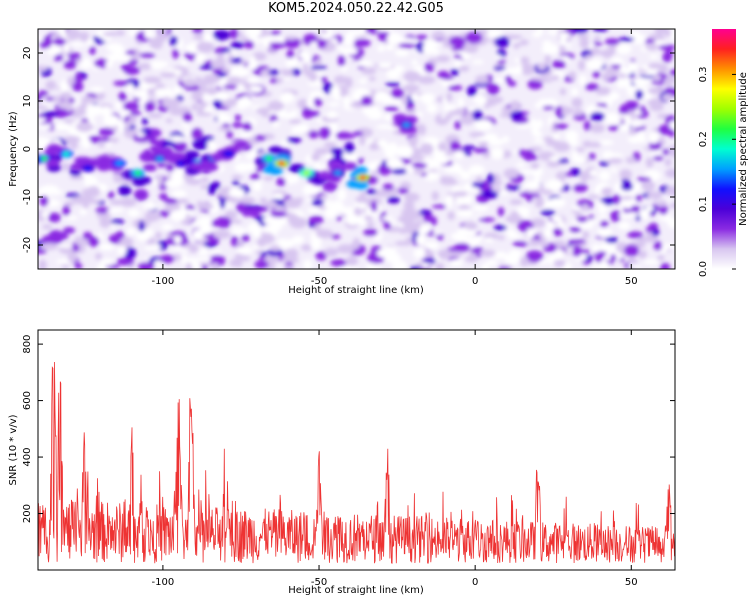 This screenshot has width=750, height=600. What do you see at coordinates (319, 582) in the screenshot?
I see `x-tick-label: -50` at bounding box center [319, 582].